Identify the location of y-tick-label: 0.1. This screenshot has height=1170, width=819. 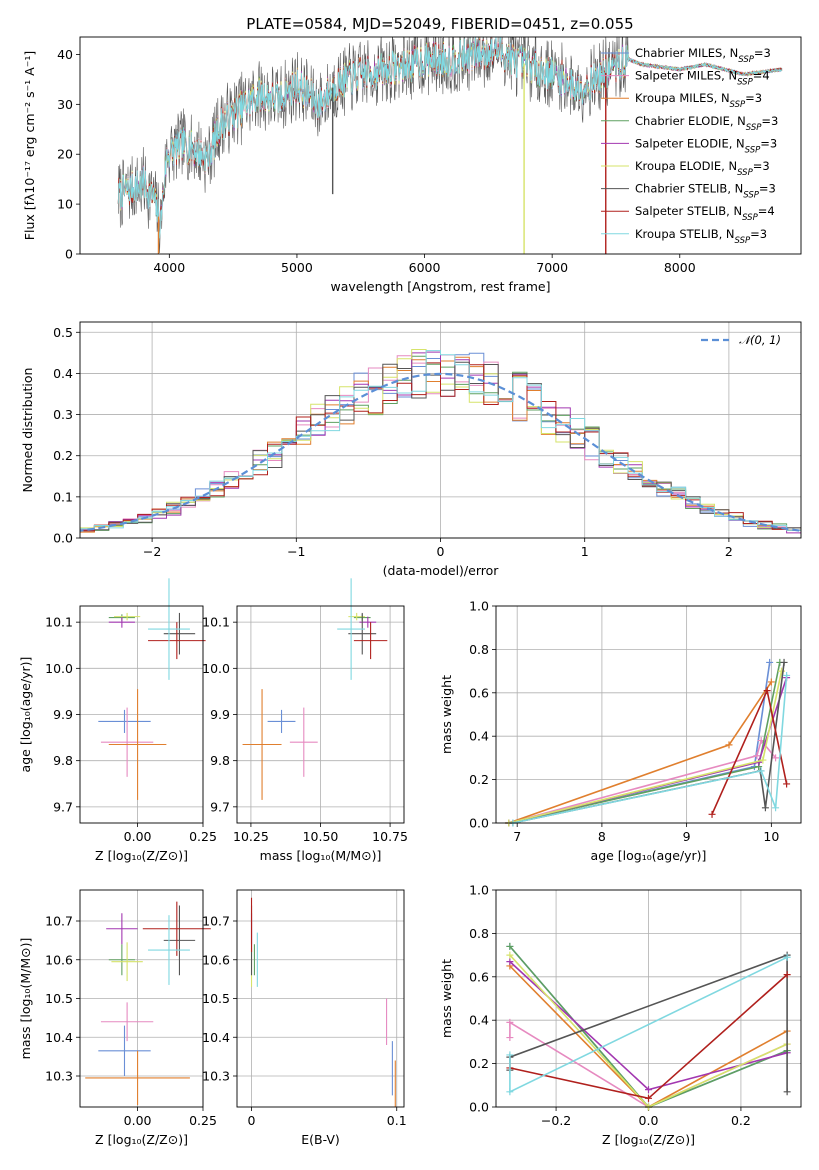
(63, 496).